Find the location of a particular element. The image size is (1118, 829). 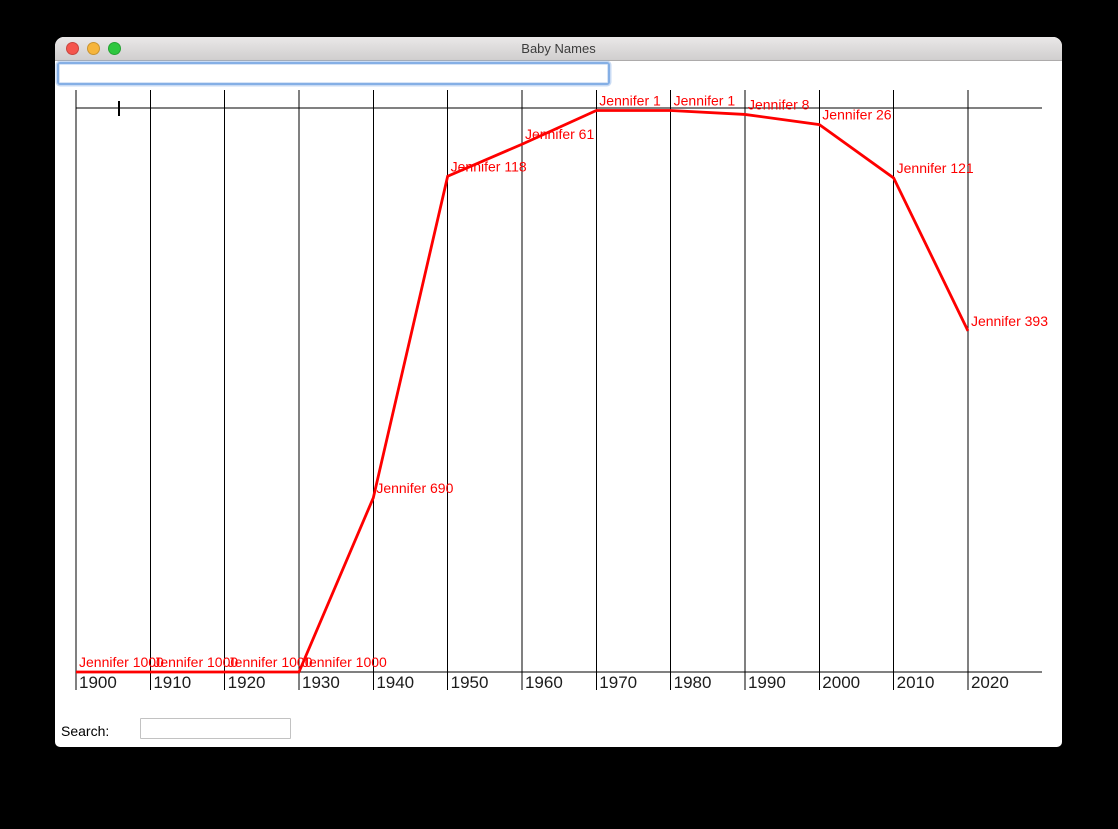

title-bar: Baby Names is located at coordinates (558, 49).